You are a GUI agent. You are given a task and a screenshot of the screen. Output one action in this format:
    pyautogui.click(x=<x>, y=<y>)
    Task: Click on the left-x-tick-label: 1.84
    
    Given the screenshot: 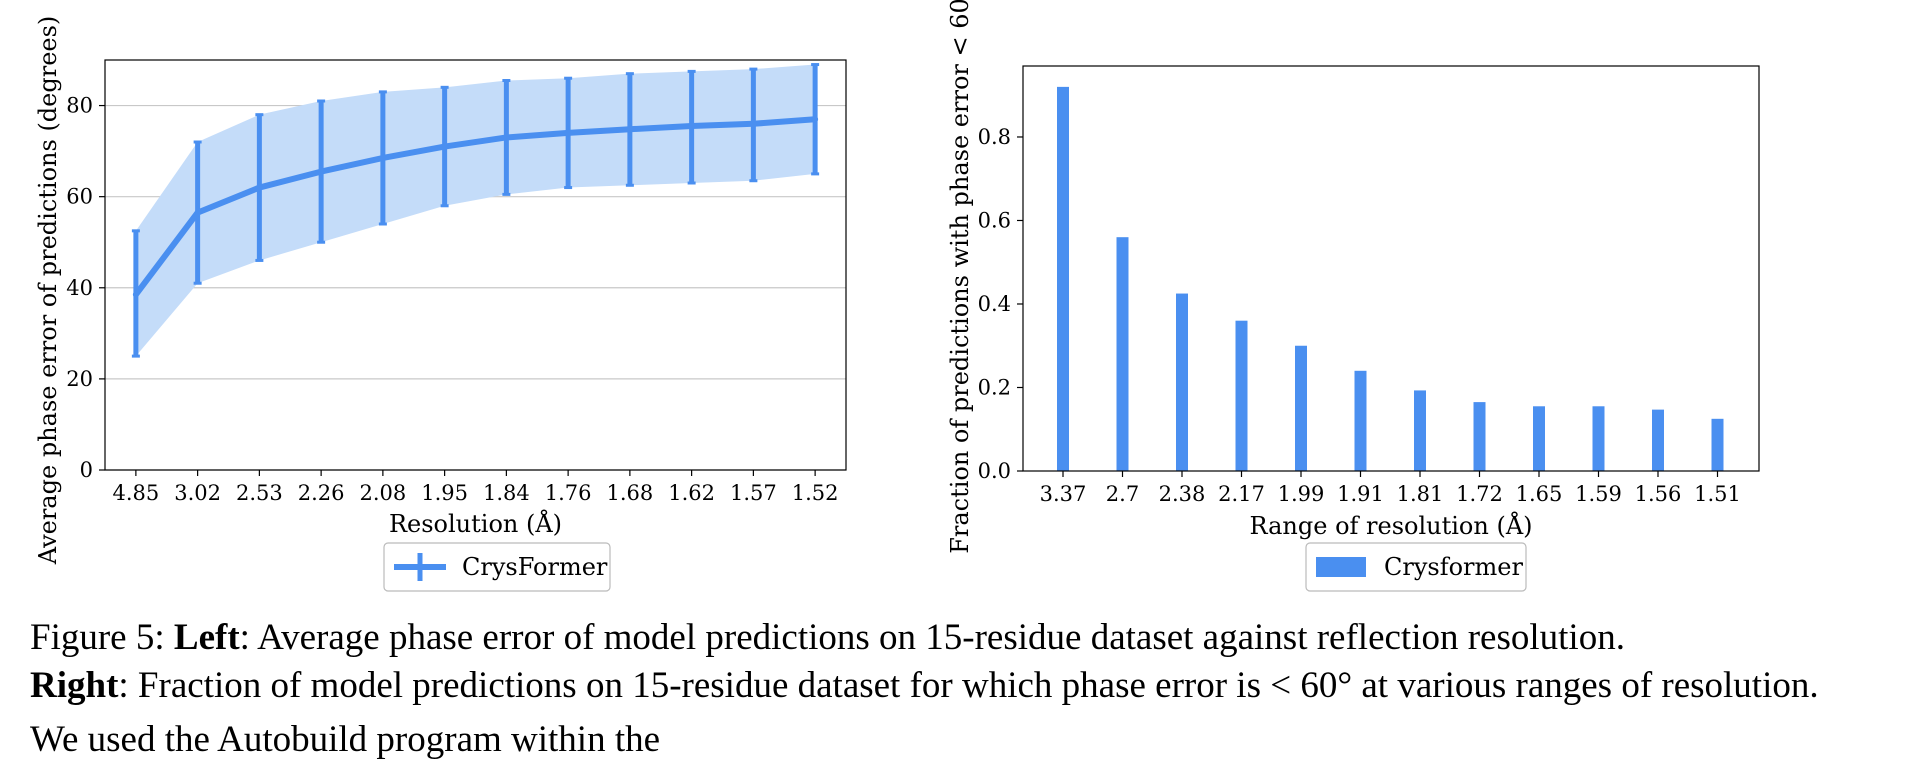 What is the action you would take?
    pyautogui.click(x=506, y=493)
    